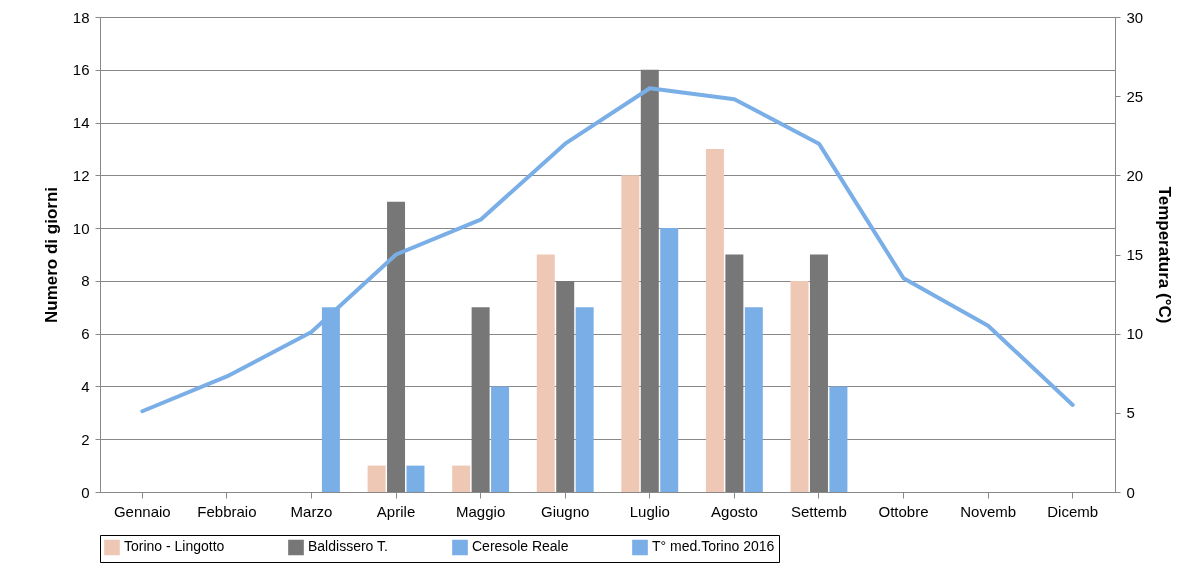  Describe the element at coordinates (903, 511) in the screenshot. I see `x-tick-label: Ottobre` at that location.